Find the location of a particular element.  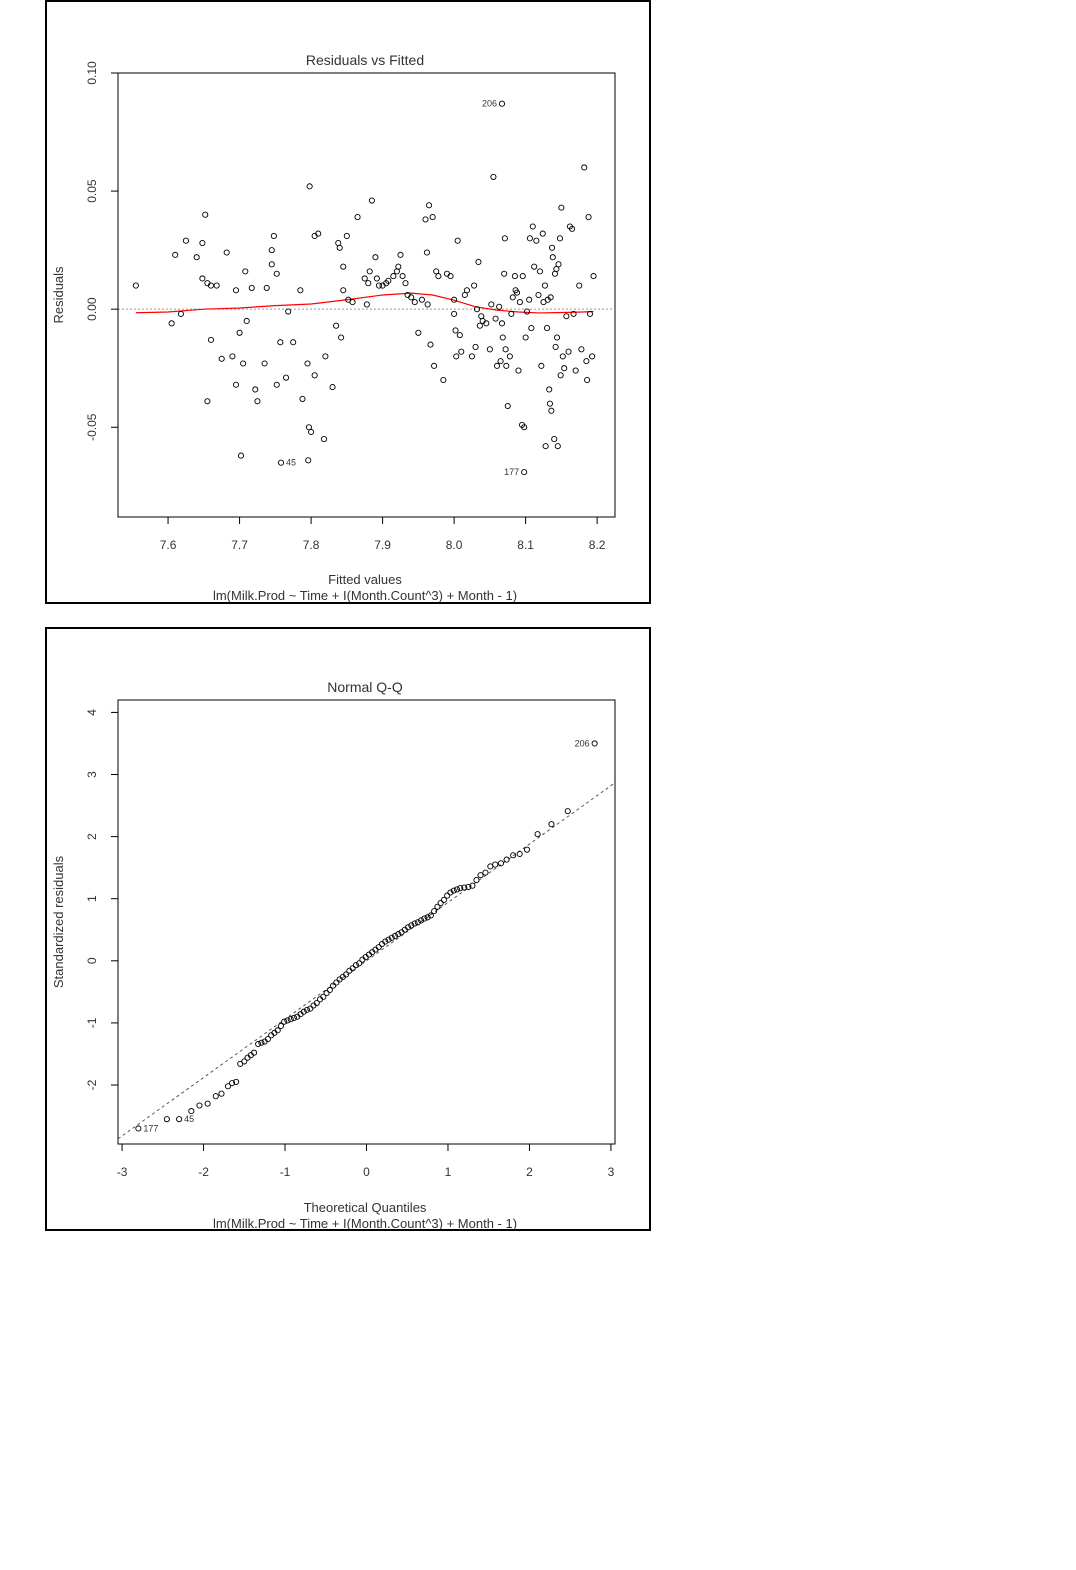

y-tick-label: 3 is located at coordinates (92, 774).